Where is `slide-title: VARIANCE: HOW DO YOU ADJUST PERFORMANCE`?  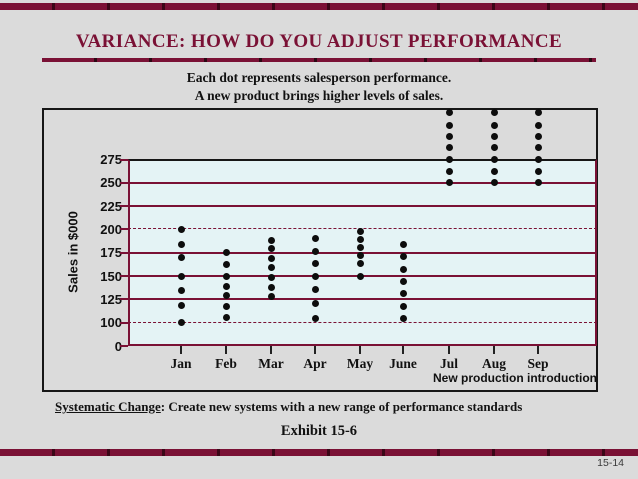
slide-title: VARIANCE: HOW DO YOU ADJUST PERFORMANCE is located at coordinates (319, 41).